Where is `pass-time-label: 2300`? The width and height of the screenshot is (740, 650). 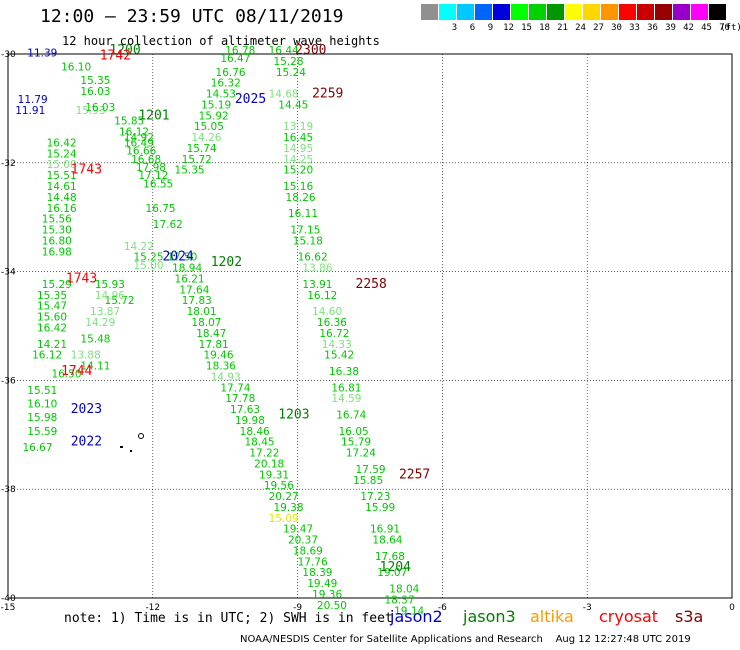
pass-time-label: 2300 is located at coordinates (310, 50).